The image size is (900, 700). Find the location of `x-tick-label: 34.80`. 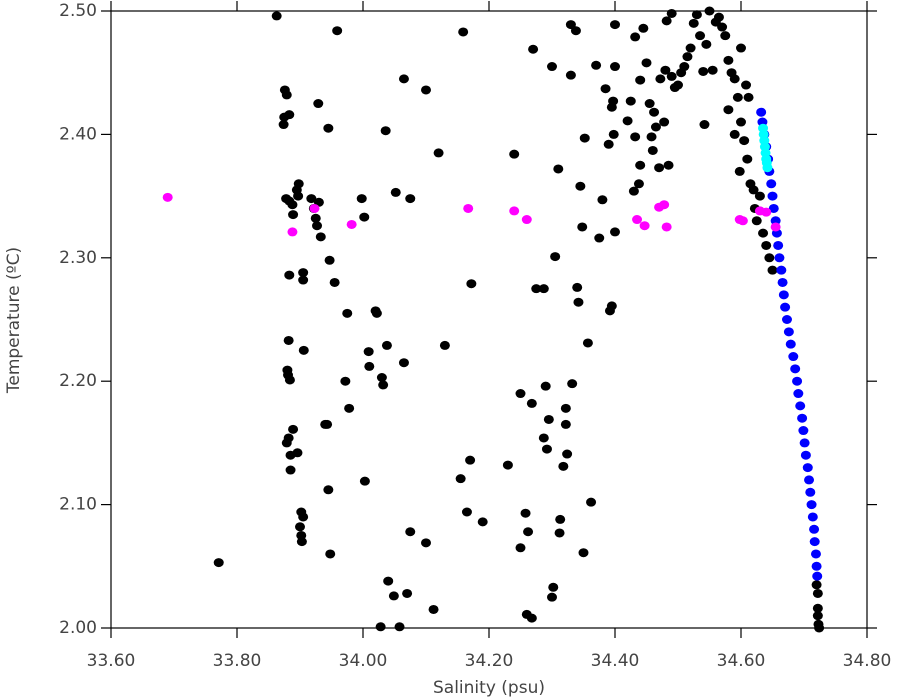

x-tick-label: 34.80 is located at coordinates (867, 661).